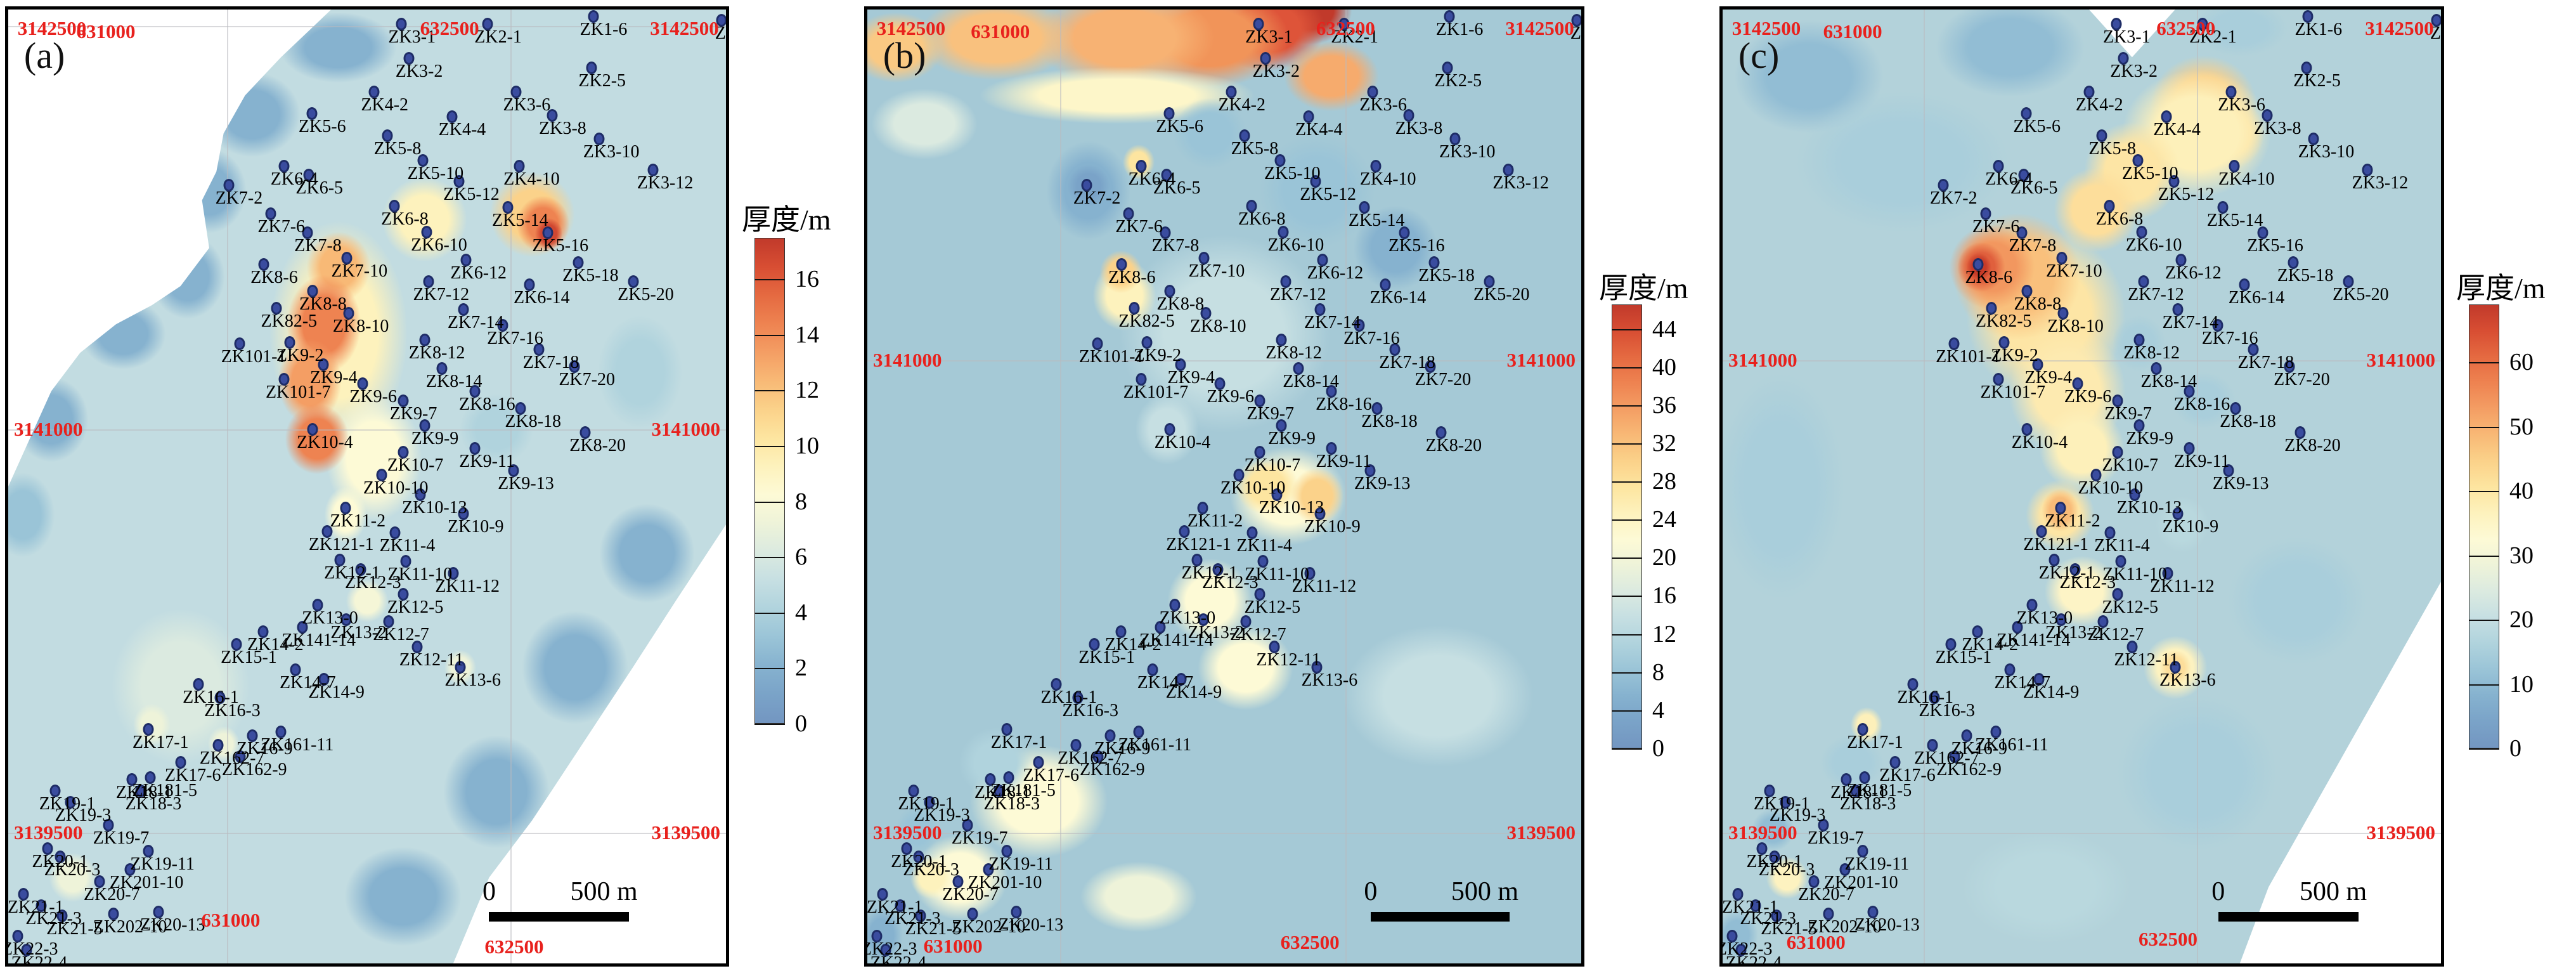 The image size is (2576, 978). What do you see at coordinates (2087, 583) in the screenshot?
I see `borehole-label: ZK12-3` at bounding box center [2087, 583].